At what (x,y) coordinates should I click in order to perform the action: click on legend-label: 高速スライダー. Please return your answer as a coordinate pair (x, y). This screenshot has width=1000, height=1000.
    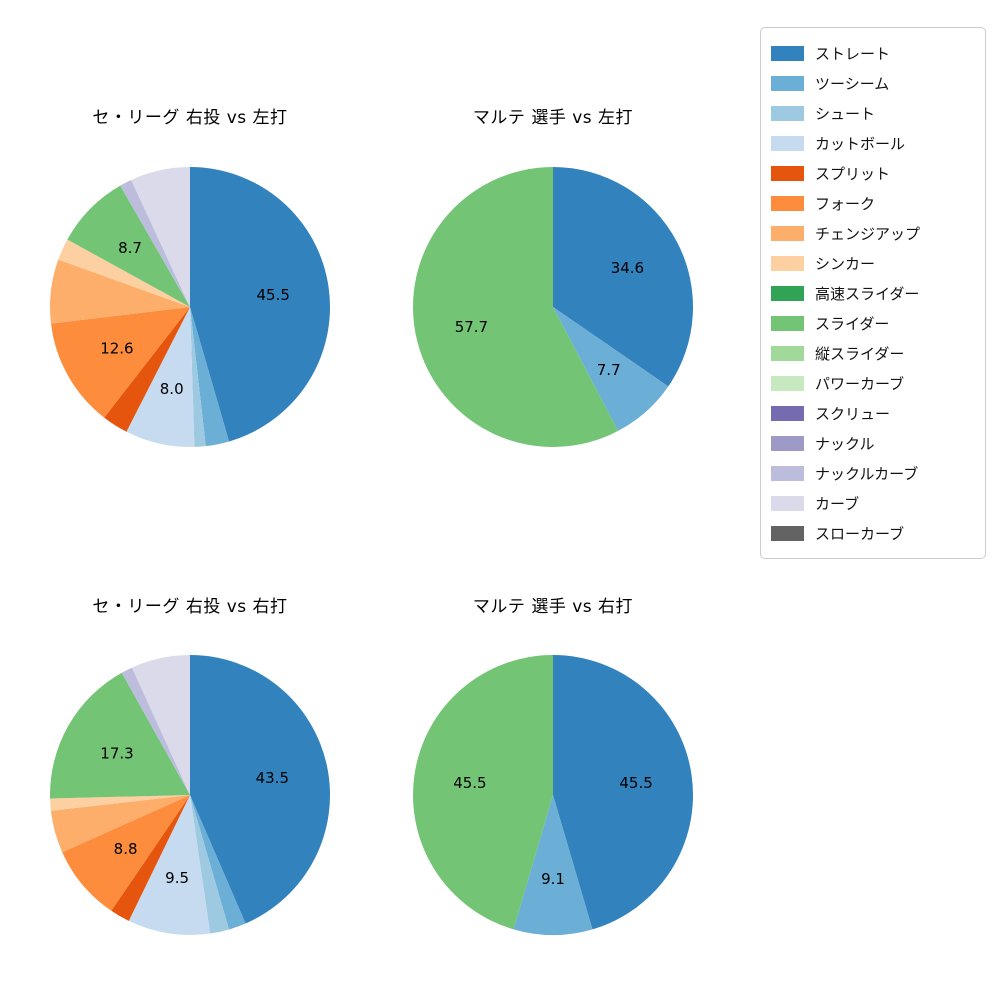
    Looking at the image, I should click on (867, 293).